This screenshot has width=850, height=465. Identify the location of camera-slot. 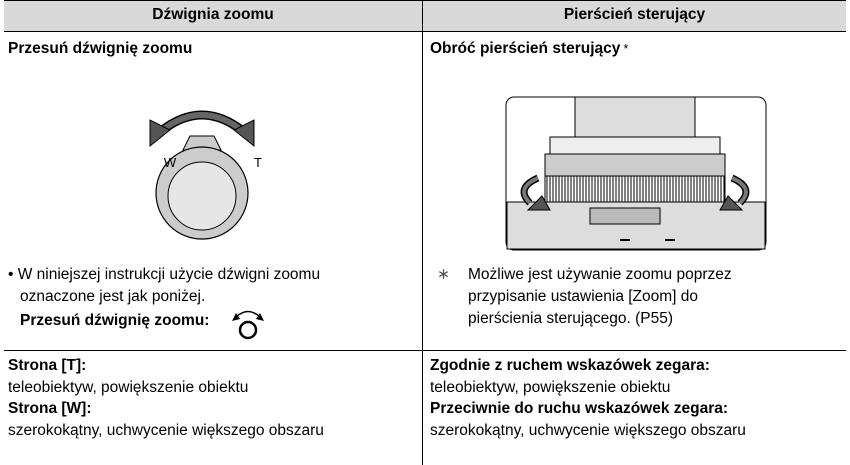
(625, 216).